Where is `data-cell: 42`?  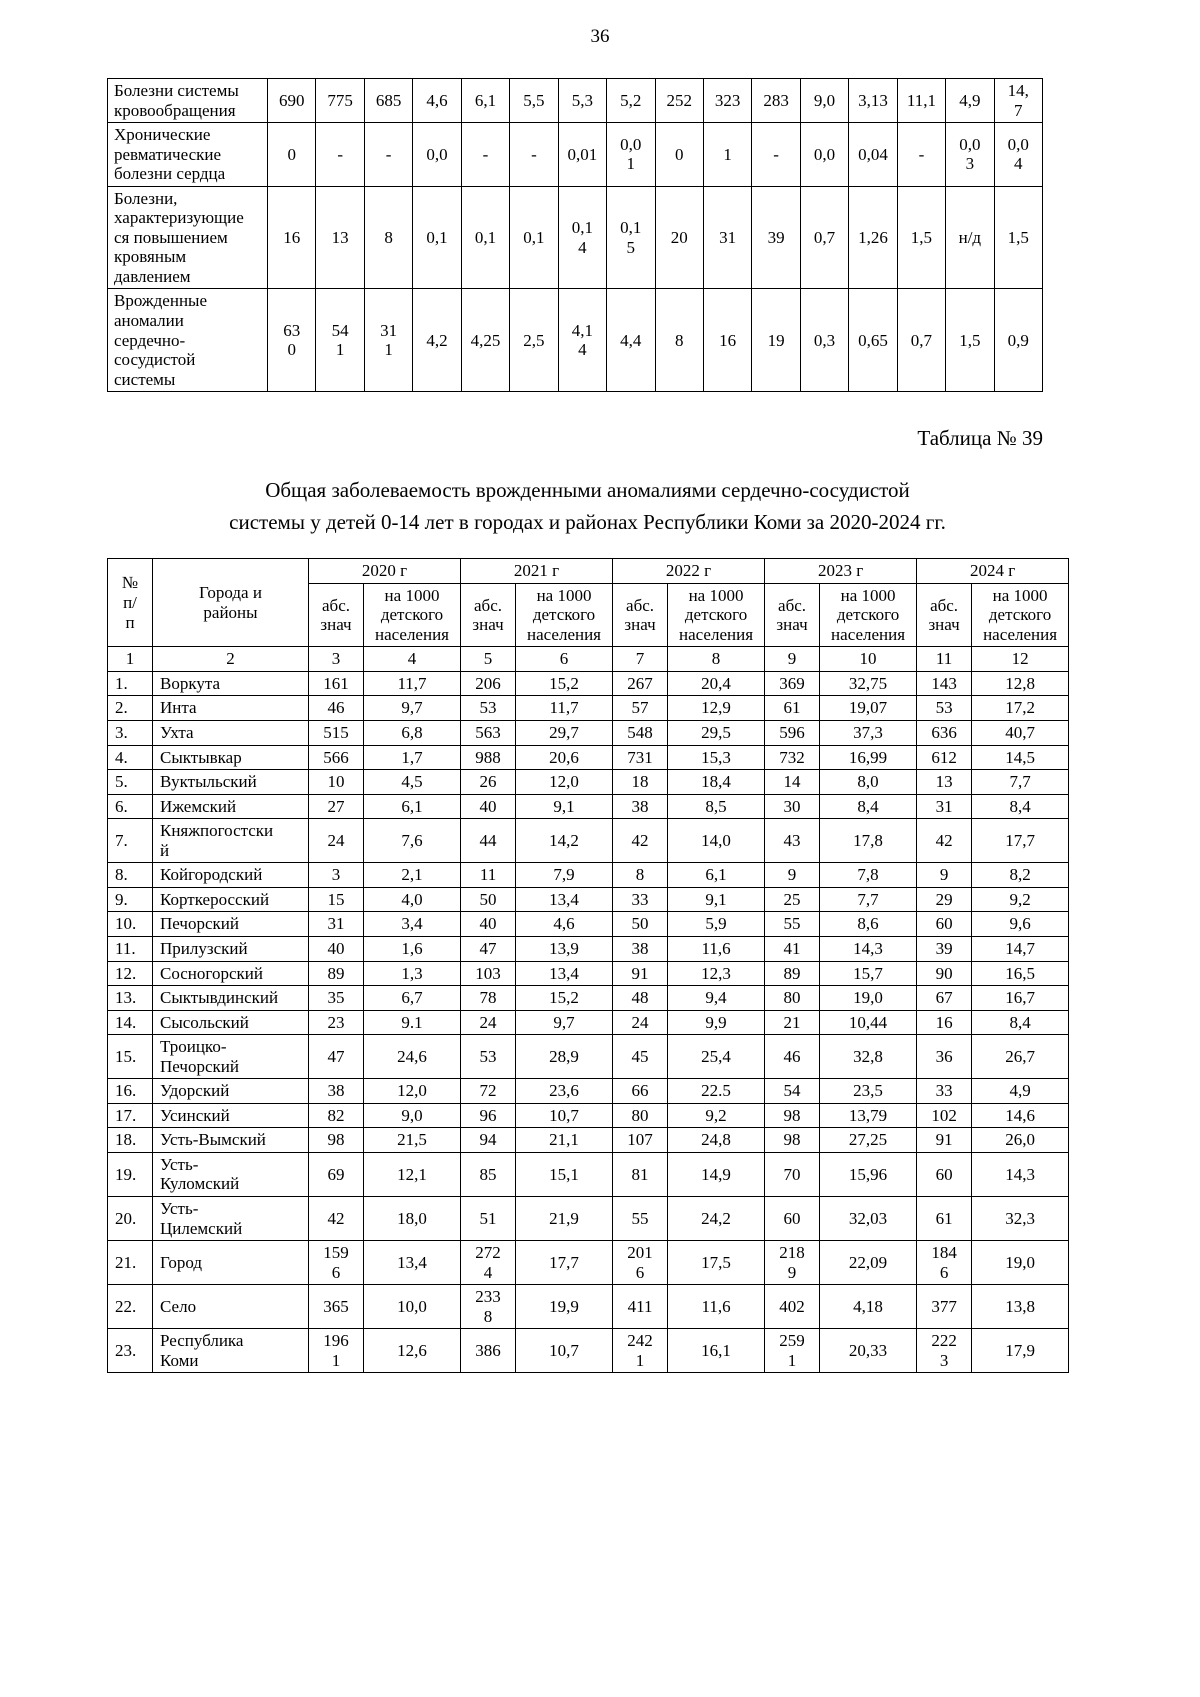 data-cell: 42 is located at coordinates (640, 841).